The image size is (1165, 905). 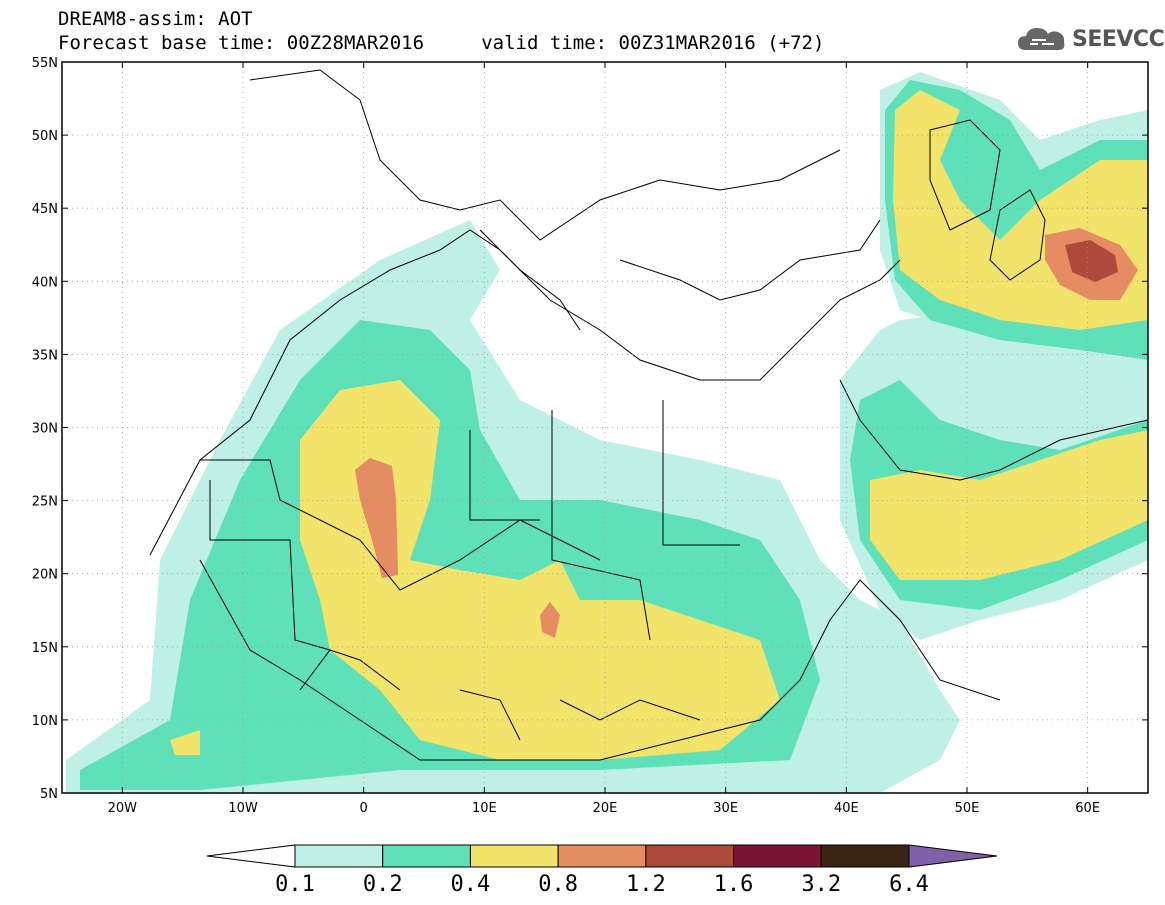 What do you see at coordinates (251, 856) in the screenshot?
I see `colorbar-low-arrow` at bounding box center [251, 856].